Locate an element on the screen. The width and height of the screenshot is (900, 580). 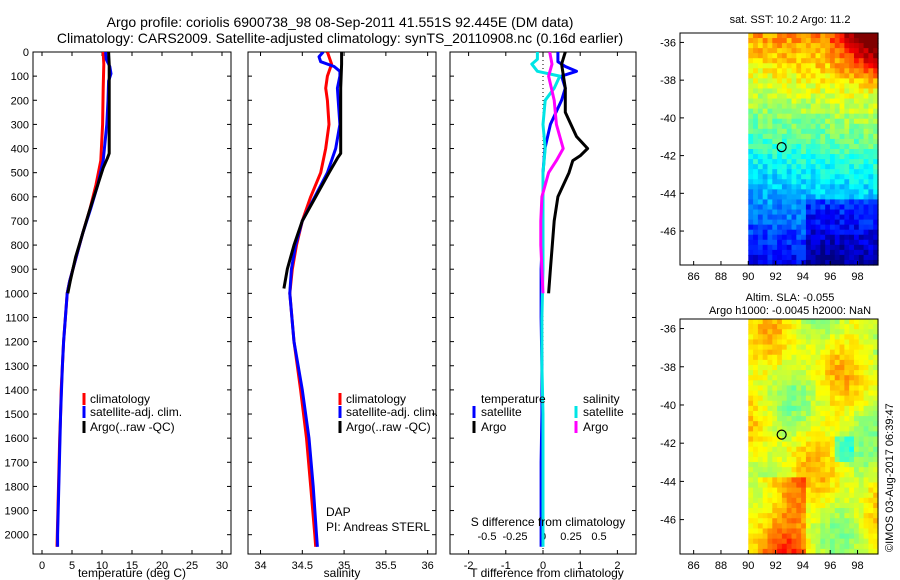
legend-s-argo: Argo is located at coordinates (596, 427).